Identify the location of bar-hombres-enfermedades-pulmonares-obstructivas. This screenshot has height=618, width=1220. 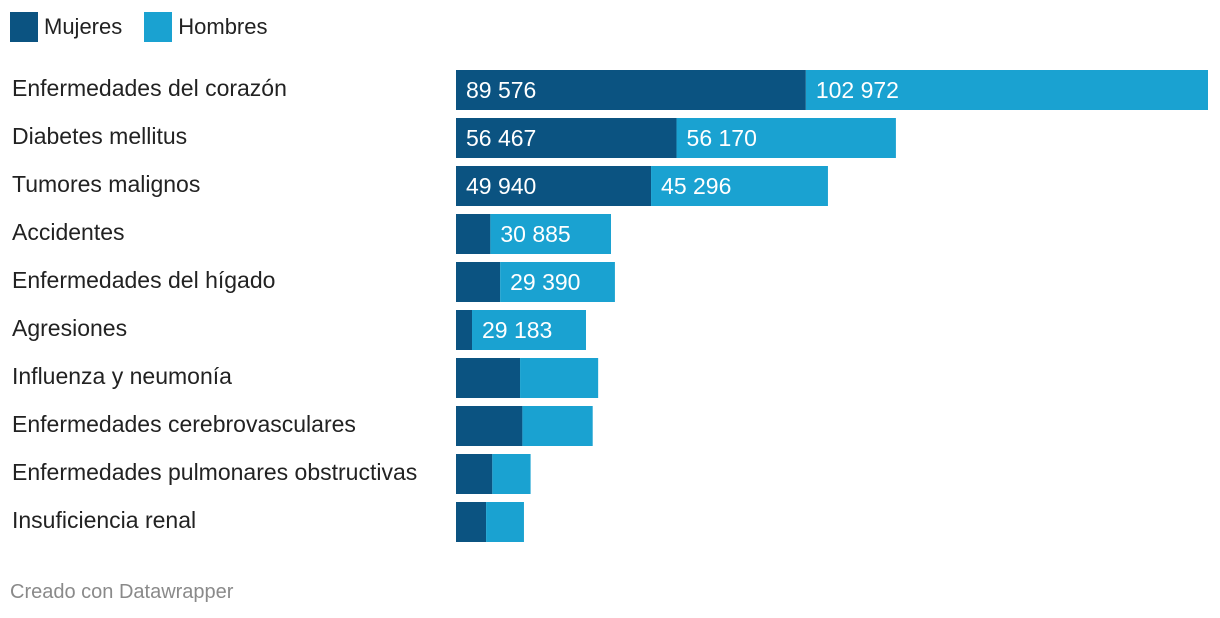
(511, 474).